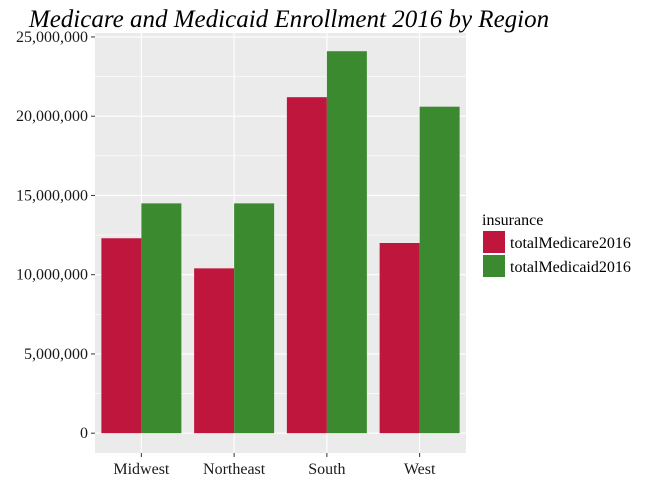  Describe the element at coordinates (52, 116) in the screenshot. I see `y-tick-label: 20,000,000` at that location.